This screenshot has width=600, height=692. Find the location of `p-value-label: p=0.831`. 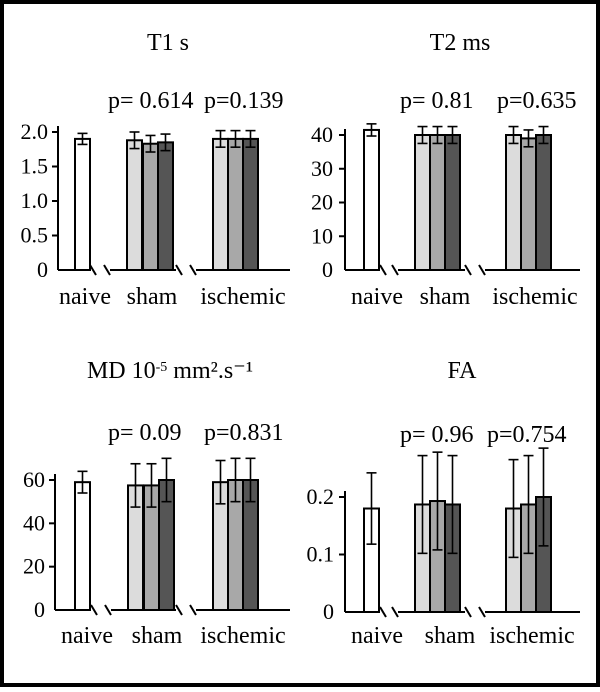

p-value-label: p=0.831 is located at coordinates (244, 433).